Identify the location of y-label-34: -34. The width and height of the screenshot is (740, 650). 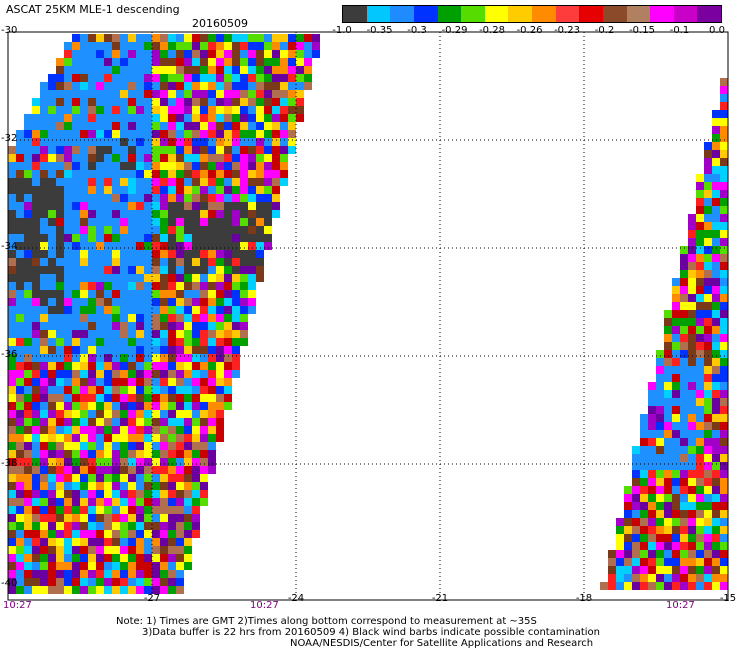
(9, 246).